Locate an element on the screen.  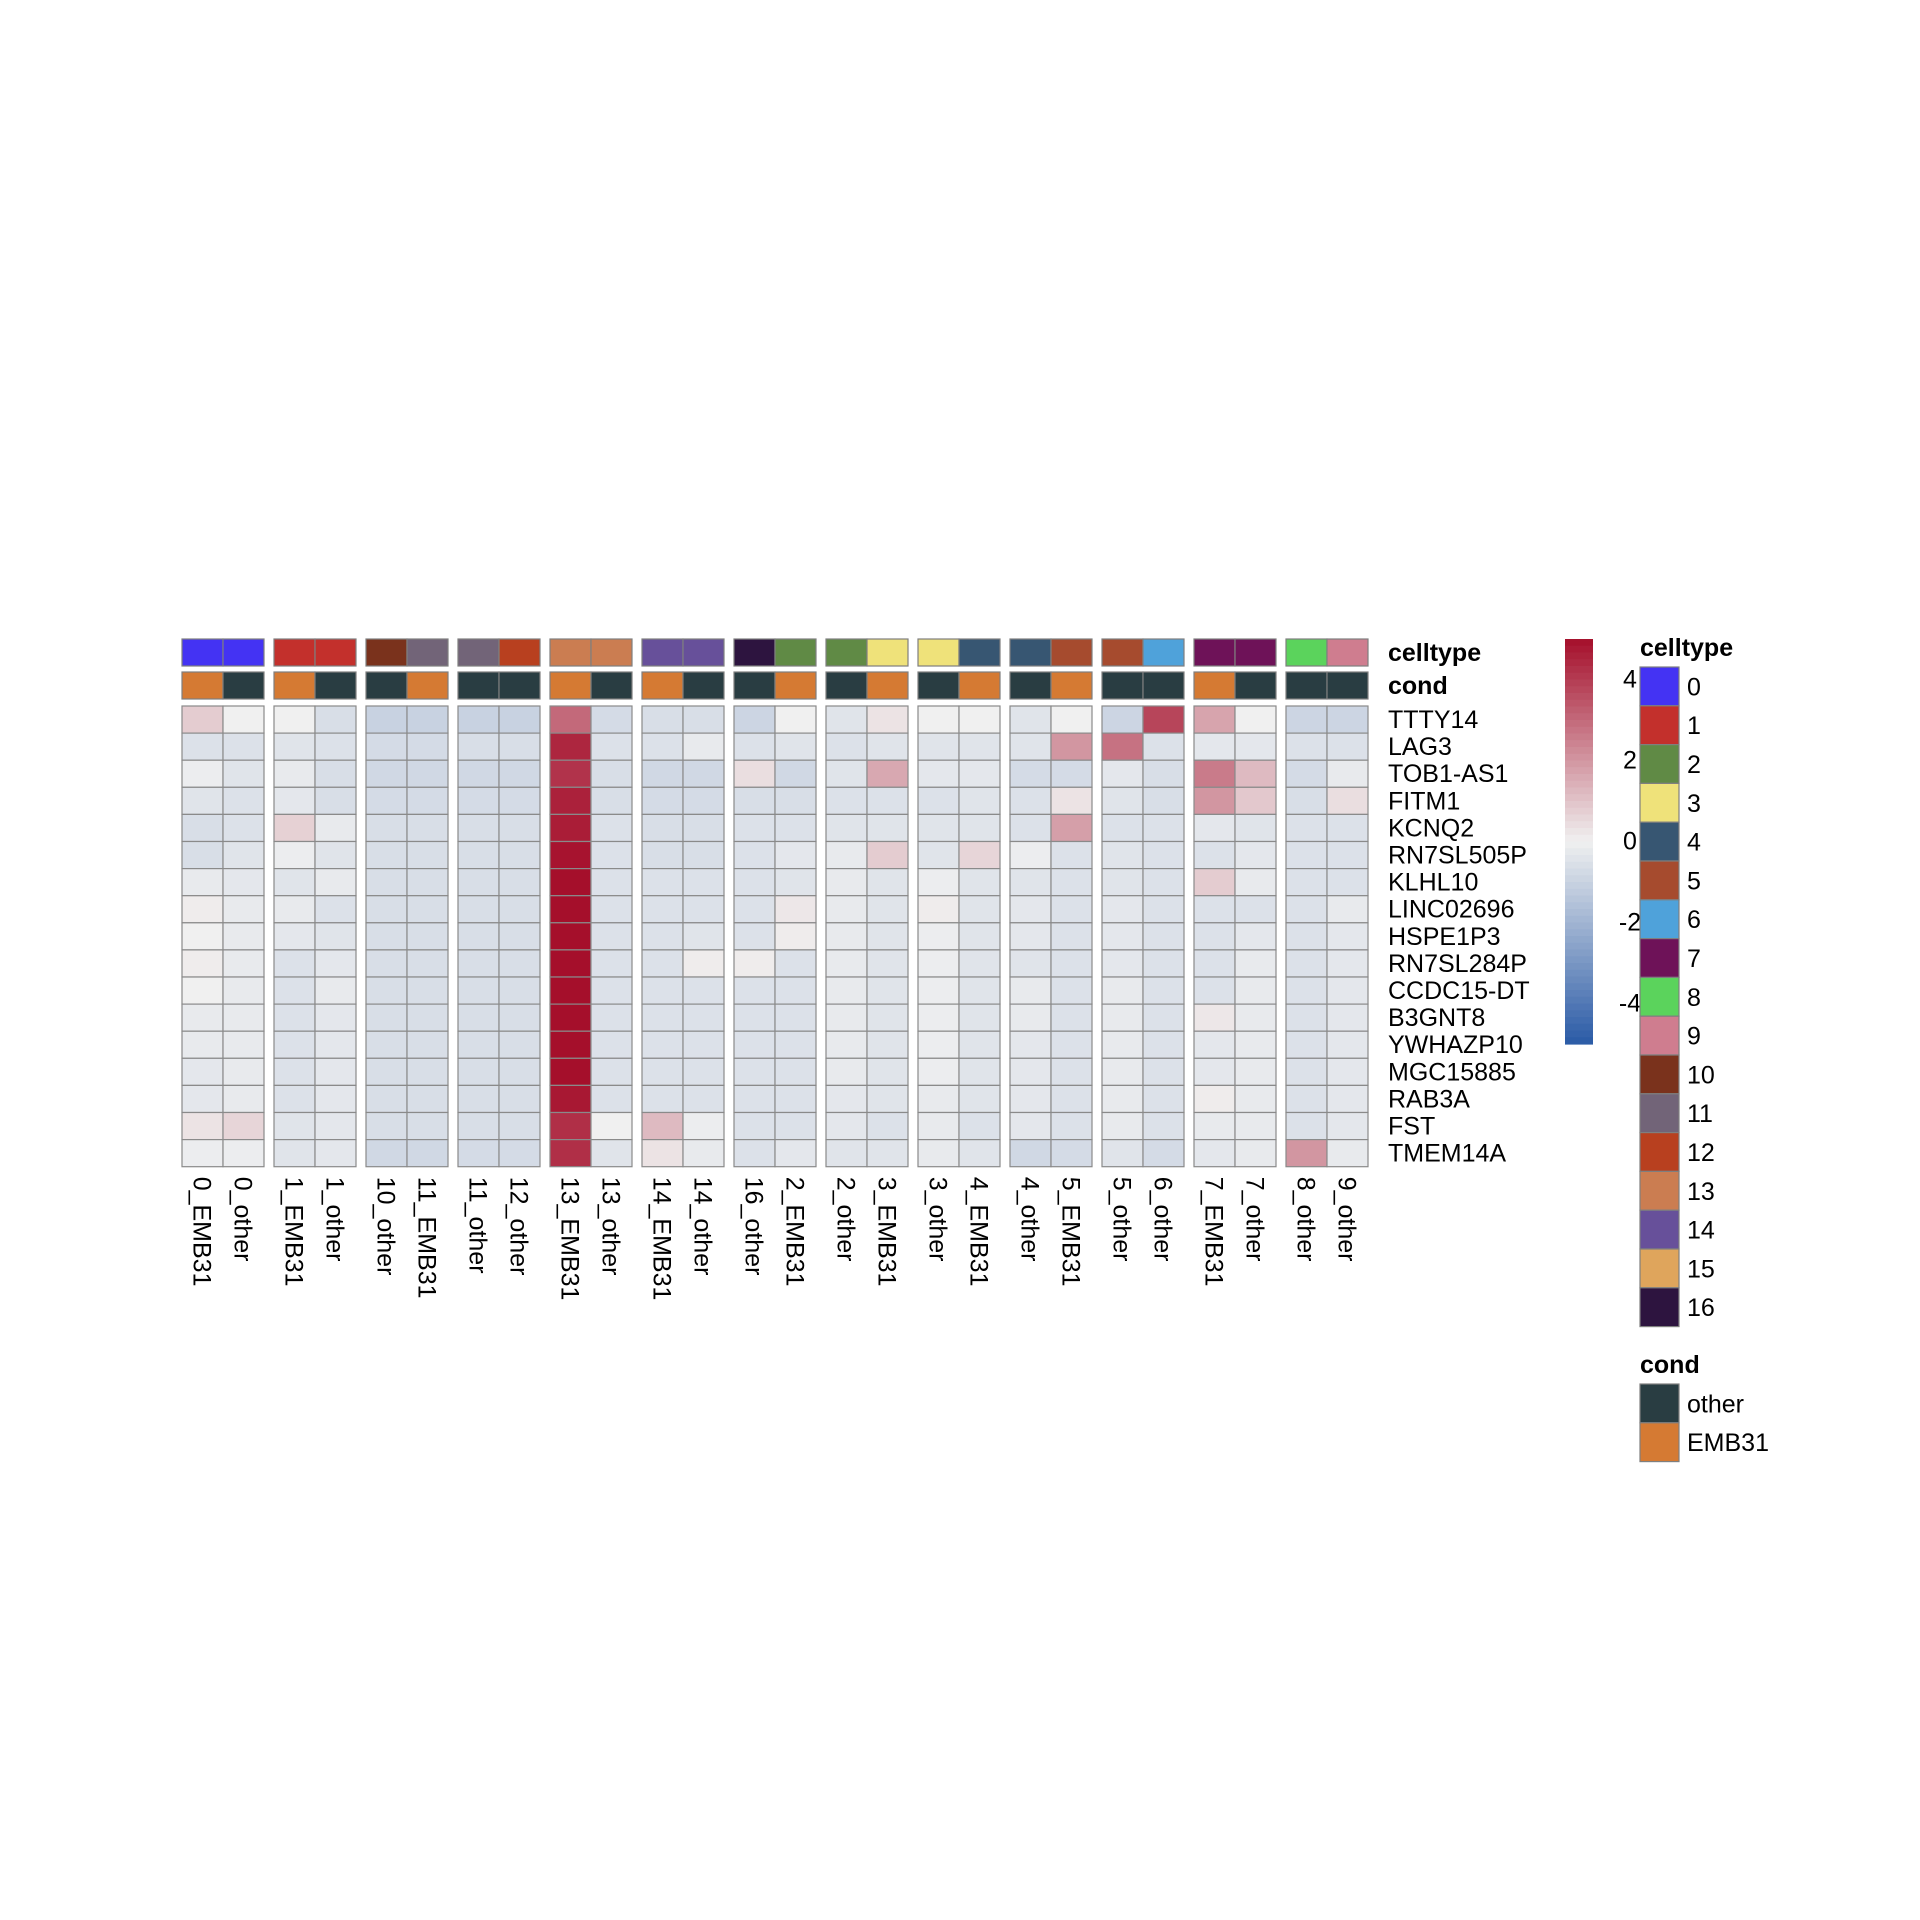
row-label: KCNQ2 is located at coordinates (1431, 828).